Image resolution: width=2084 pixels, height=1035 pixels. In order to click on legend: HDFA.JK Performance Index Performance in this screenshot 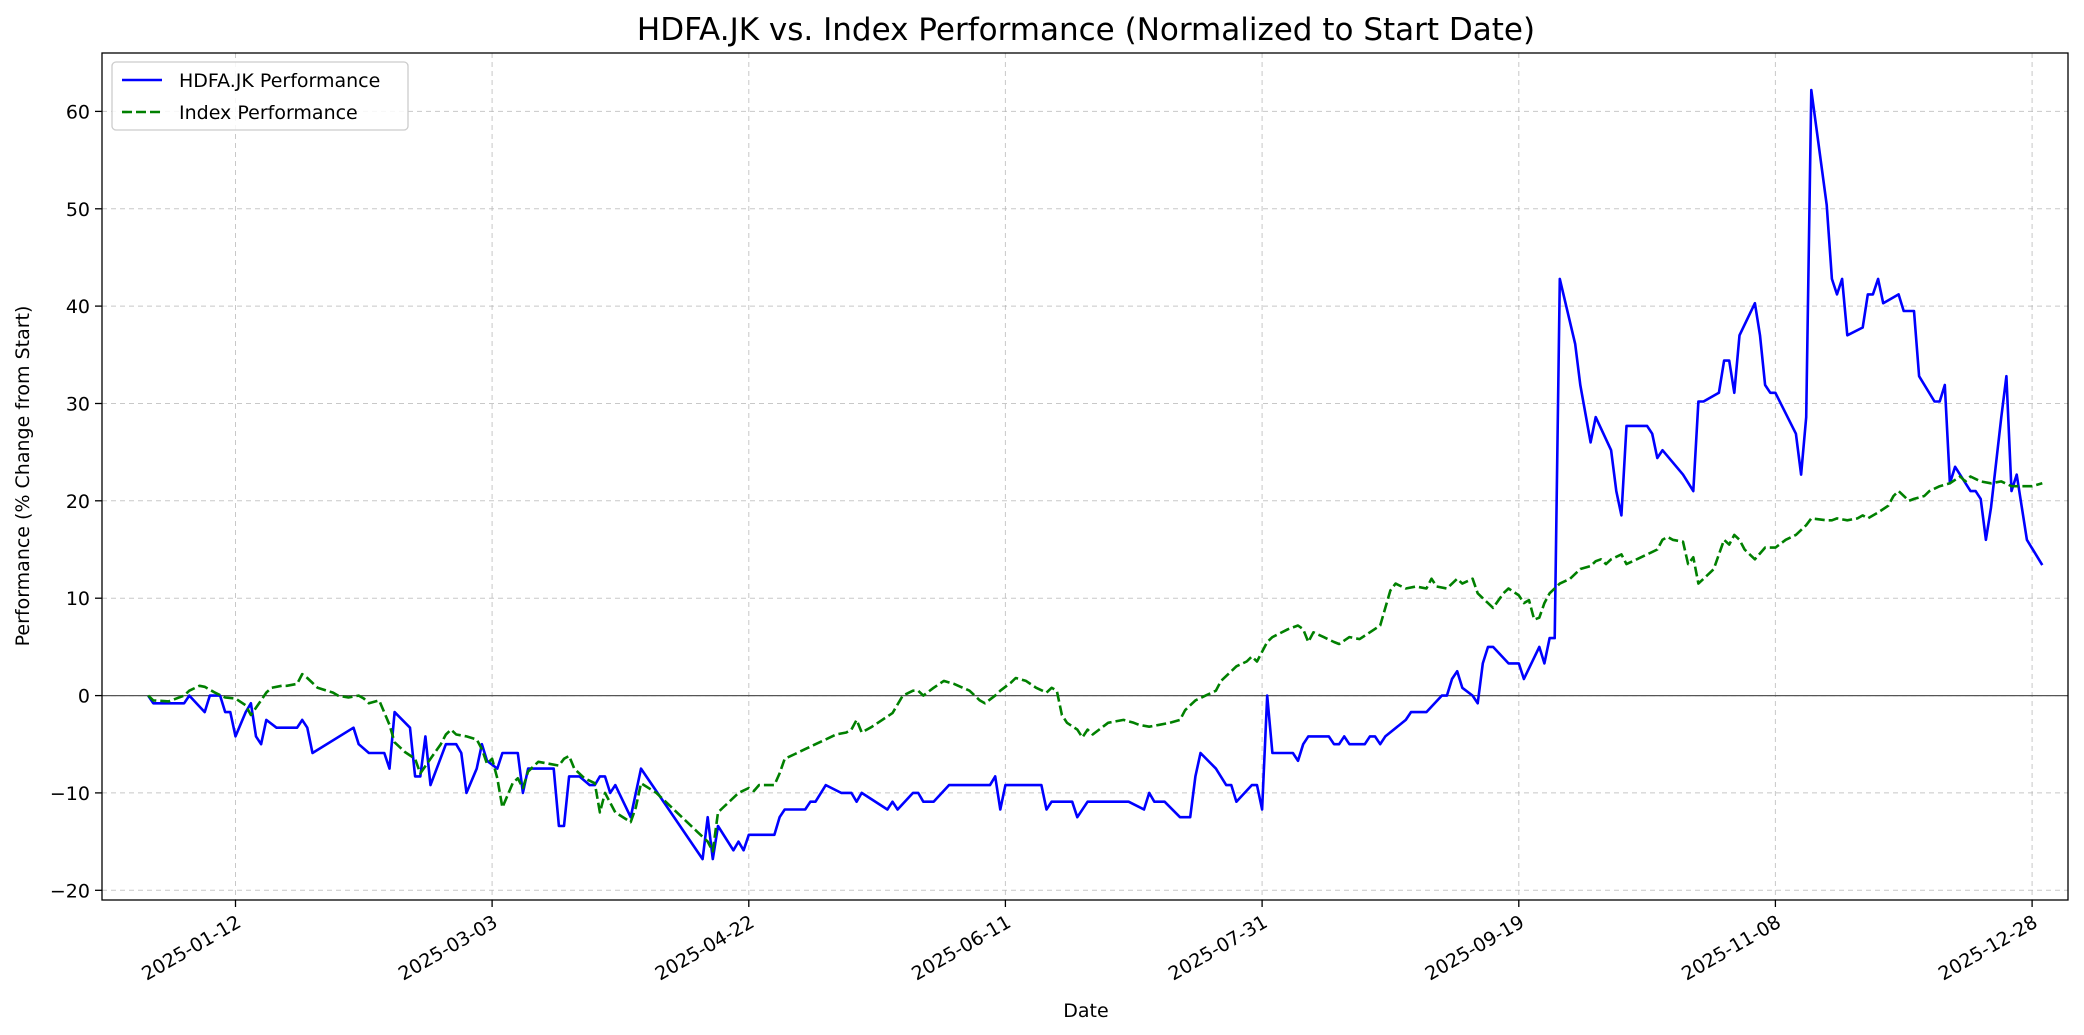, I will do `click(260, 96)`.